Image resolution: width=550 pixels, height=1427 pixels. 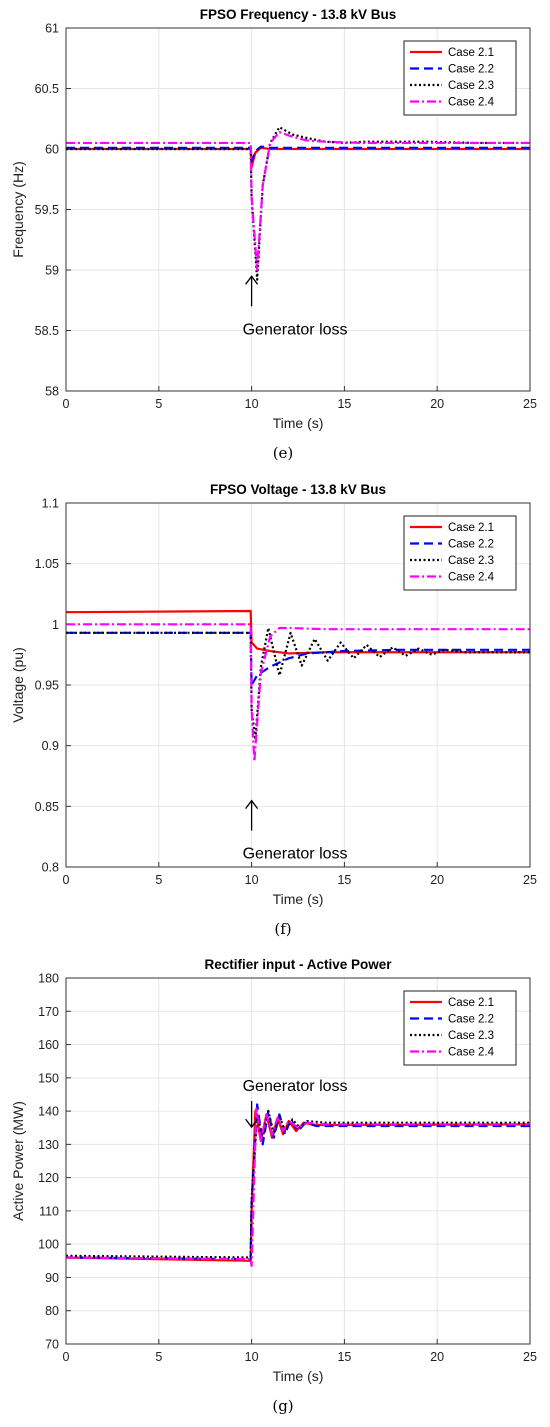 I want to click on y-tick-label: 70, so click(x=52, y=1345).